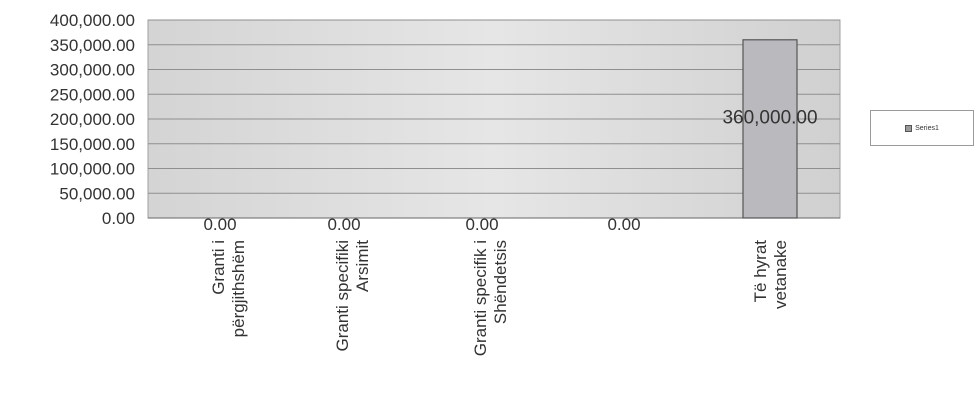  What do you see at coordinates (909, 128) in the screenshot?
I see `legend-swatch` at bounding box center [909, 128].